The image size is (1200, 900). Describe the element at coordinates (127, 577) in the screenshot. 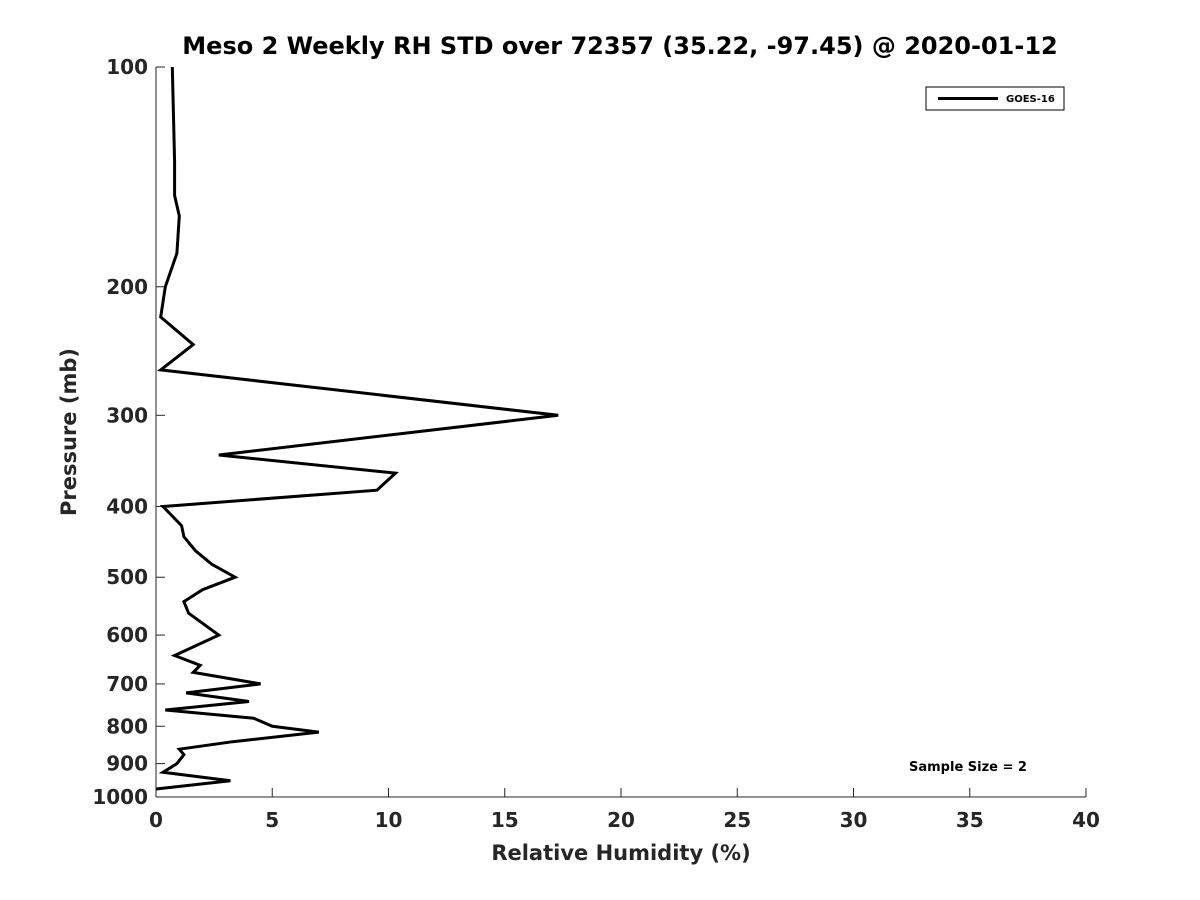

I see `y-tick-label: 500` at that location.